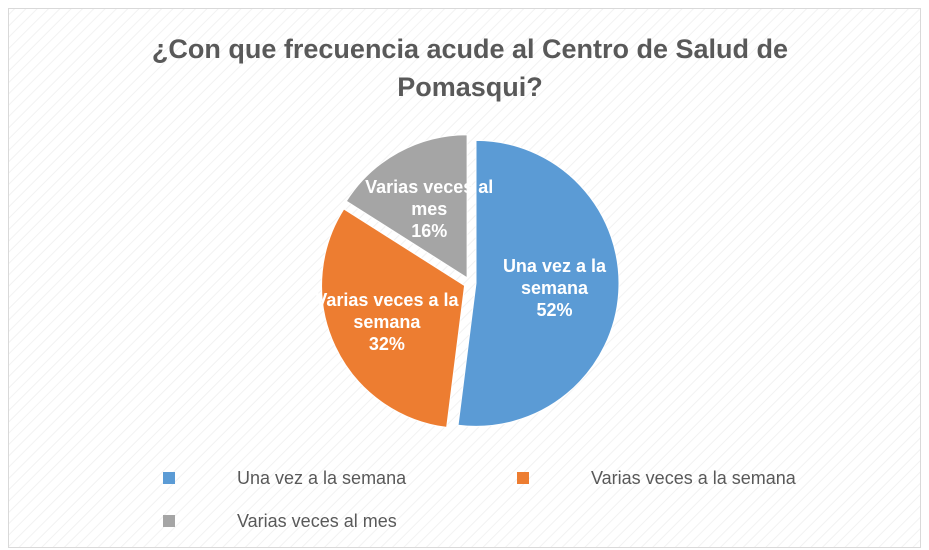  I want to click on legend-label: Una vez a la semana, so click(322, 478).